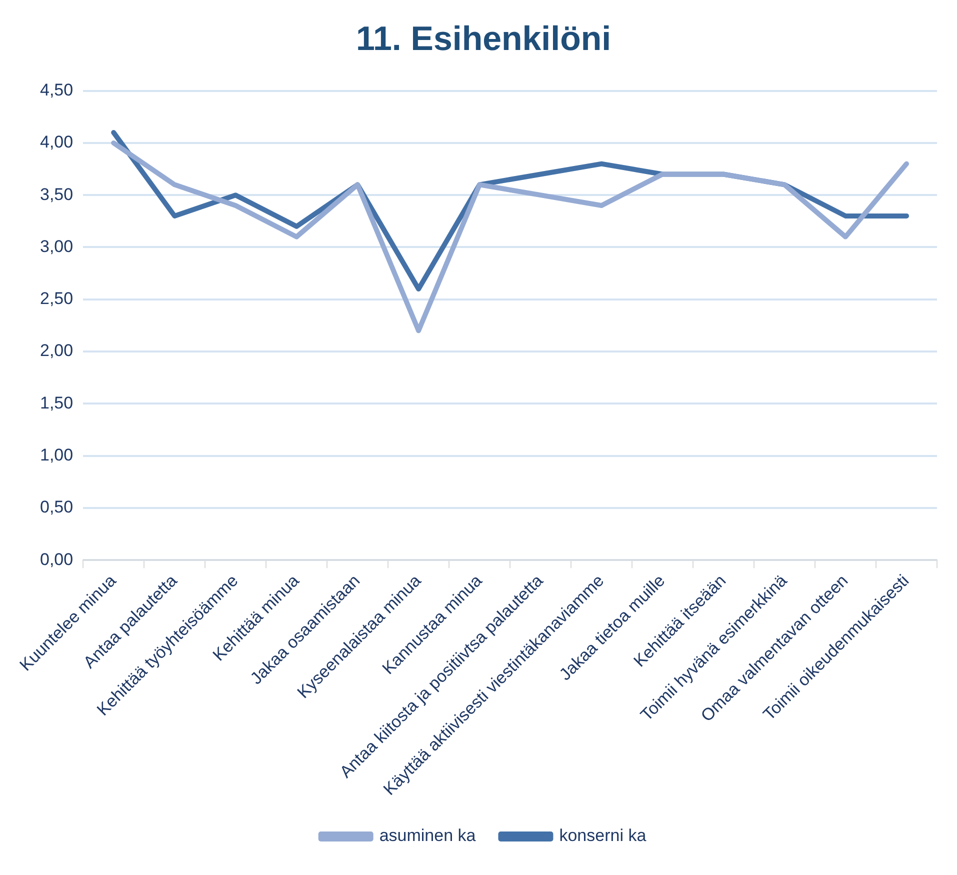 The image size is (957, 875). Describe the element at coordinates (57, 194) in the screenshot. I see `y-tick-label: 3,50` at that location.